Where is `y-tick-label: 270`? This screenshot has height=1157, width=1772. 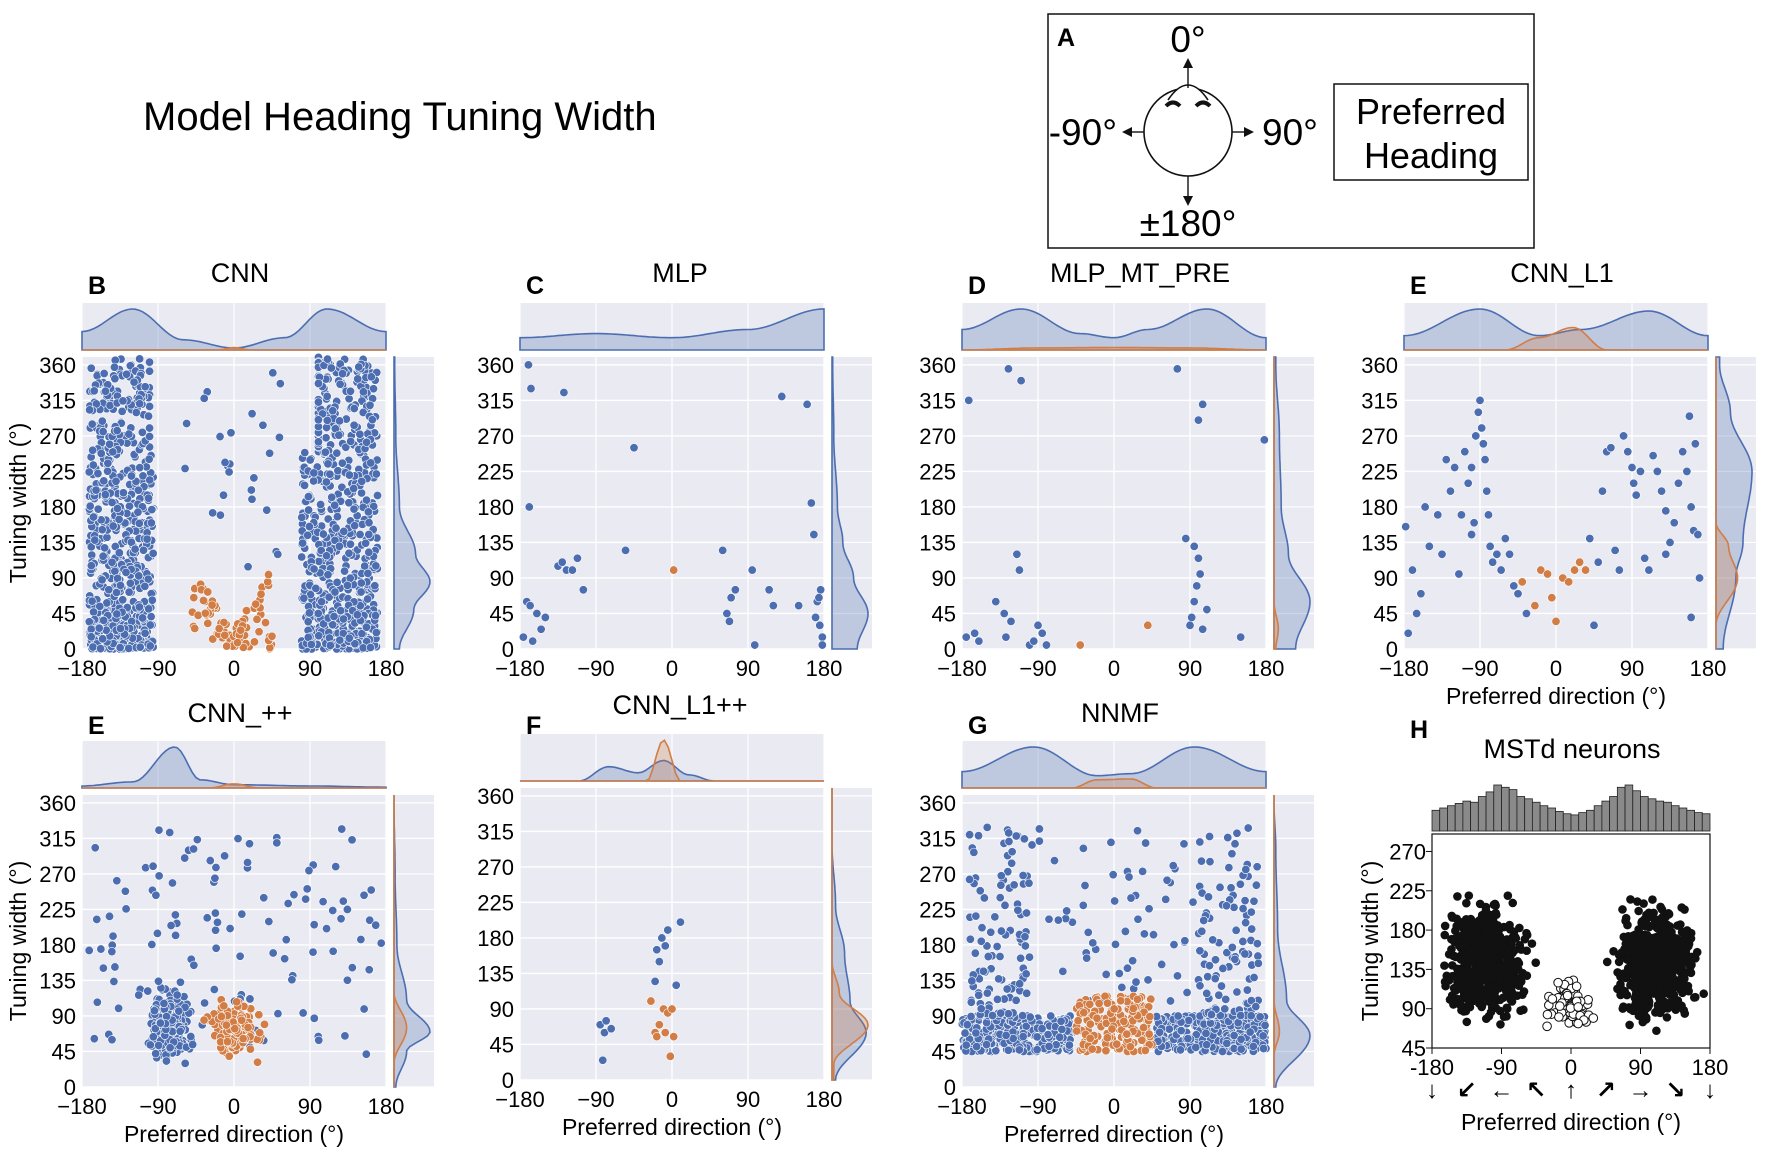 y-tick-label: 270 is located at coordinates (1407, 851).